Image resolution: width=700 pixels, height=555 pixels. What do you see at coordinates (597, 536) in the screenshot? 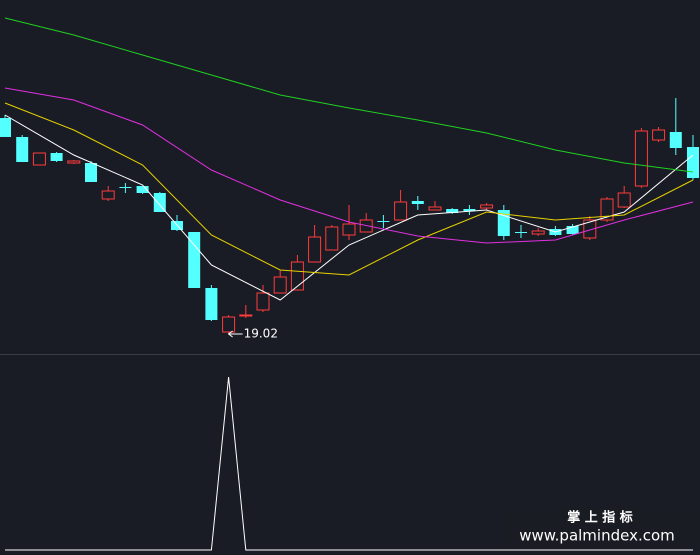
I see `watermark-url: www.palmindex.com` at bounding box center [597, 536].